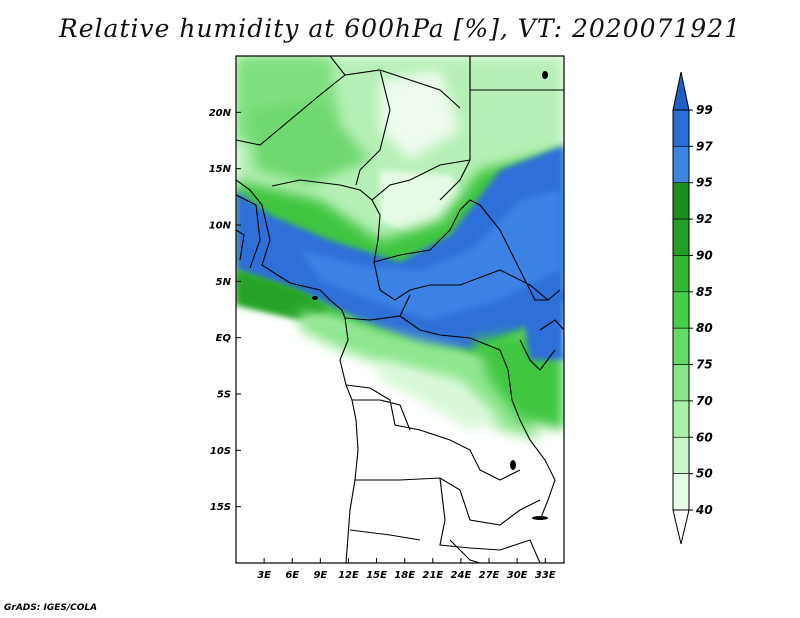 The image size is (800, 618). I want to click on colorbar-bottom-arrow, so click(681, 527).